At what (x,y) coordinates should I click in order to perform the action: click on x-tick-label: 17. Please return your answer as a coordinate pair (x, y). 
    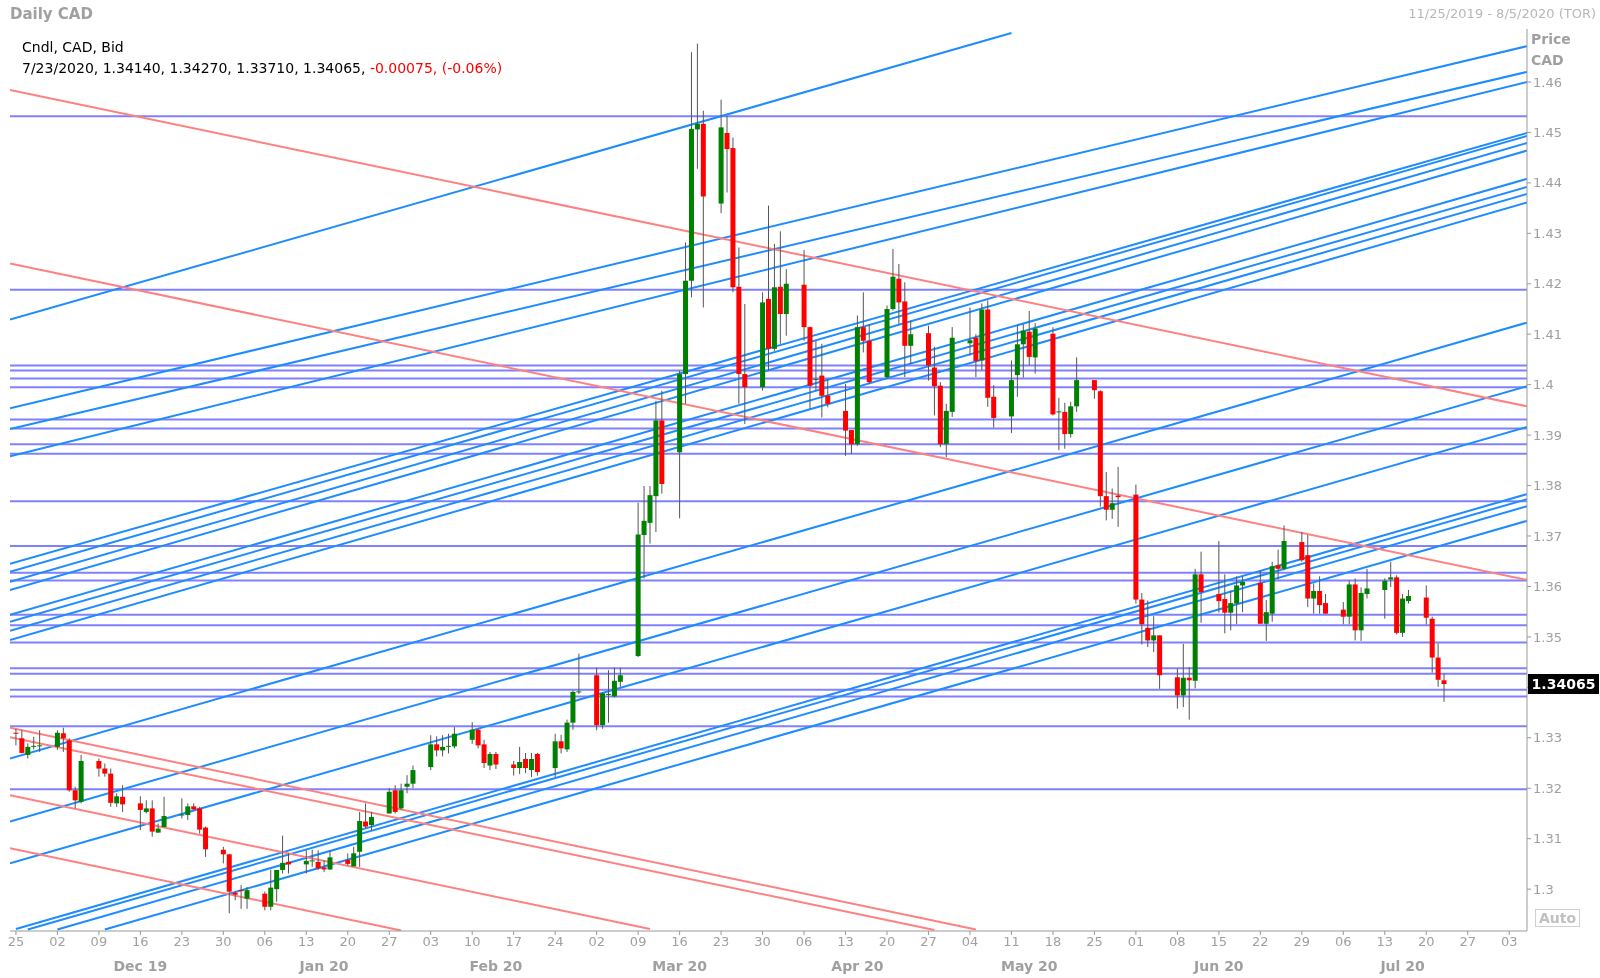
    Looking at the image, I should click on (513, 942).